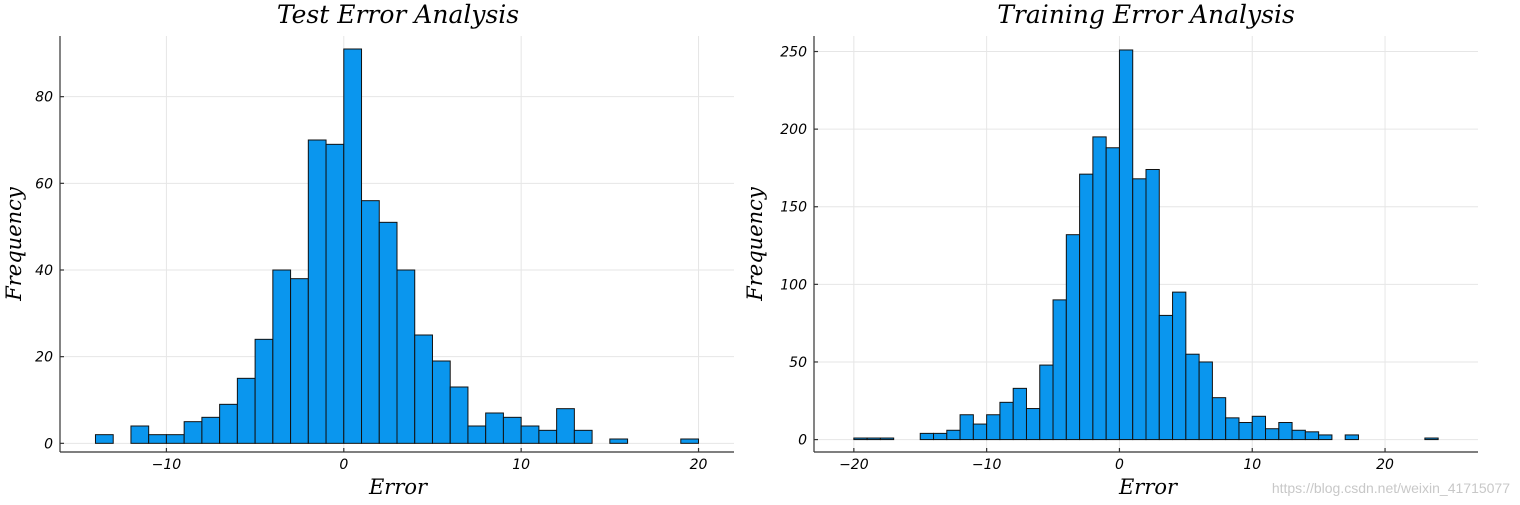 The image size is (1520, 505). What do you see at coordinates (793, 285) in the screenshot?
I see `y-tick-label: 100` at bounding box center [793, 285].